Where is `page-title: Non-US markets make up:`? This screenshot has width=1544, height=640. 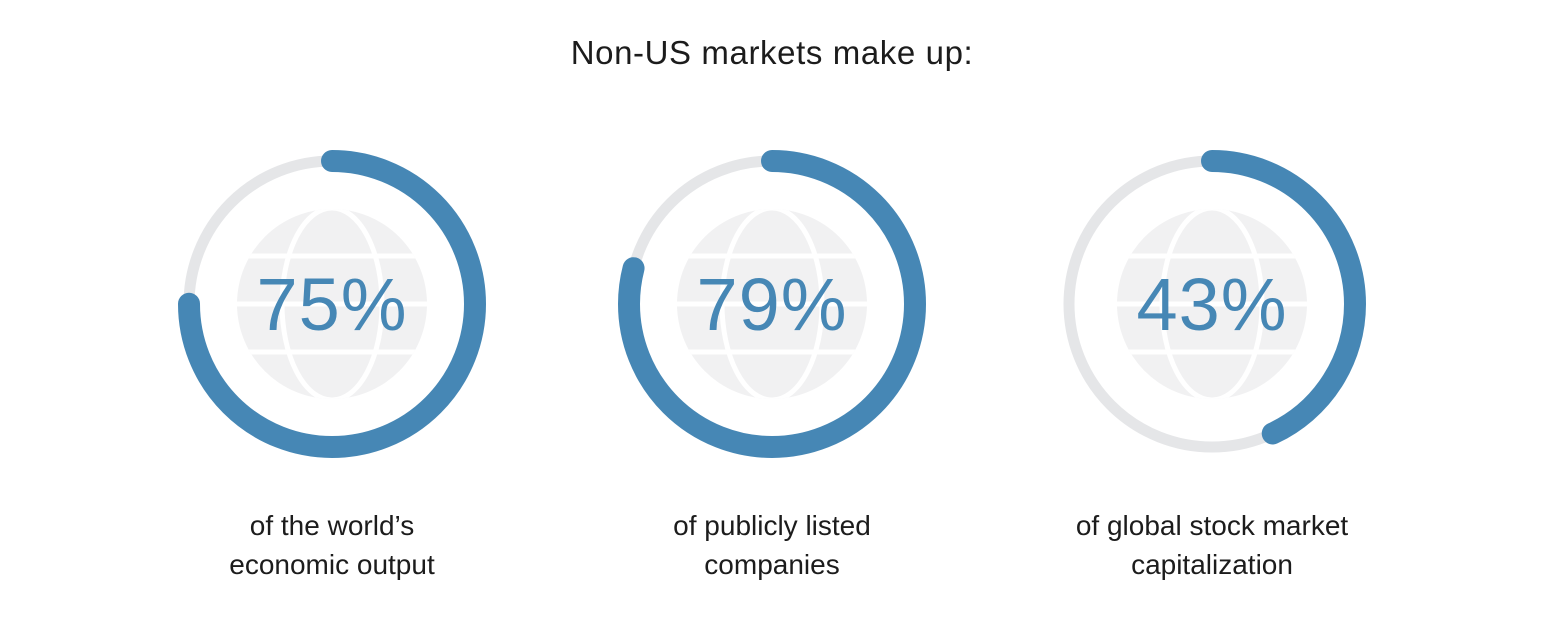
page-title: Non-US markets make up: is located at coordinates (772, 52).